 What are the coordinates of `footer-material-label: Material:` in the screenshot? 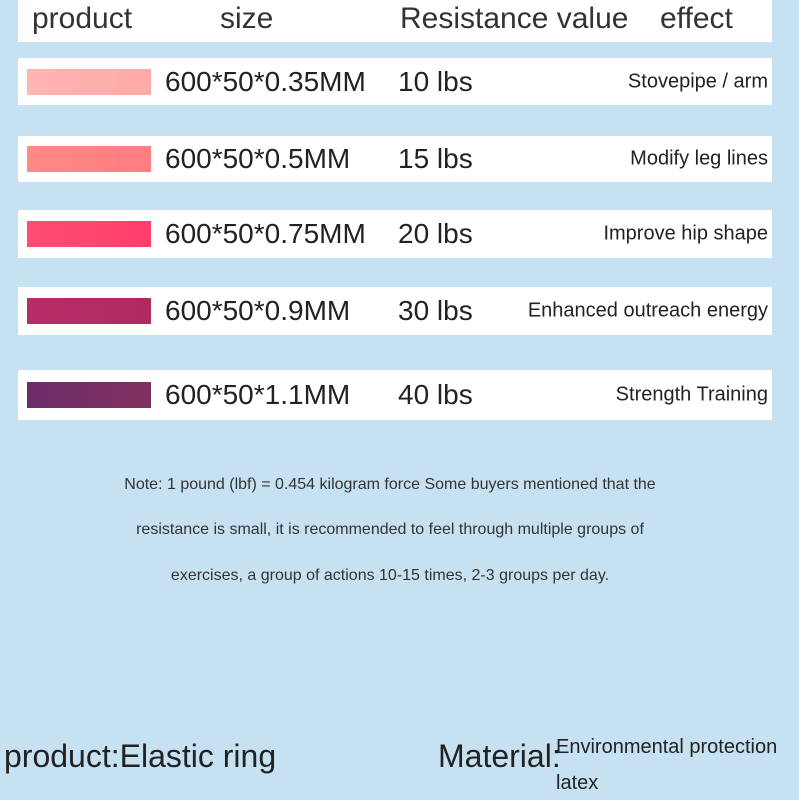 It's located at (499, 756).